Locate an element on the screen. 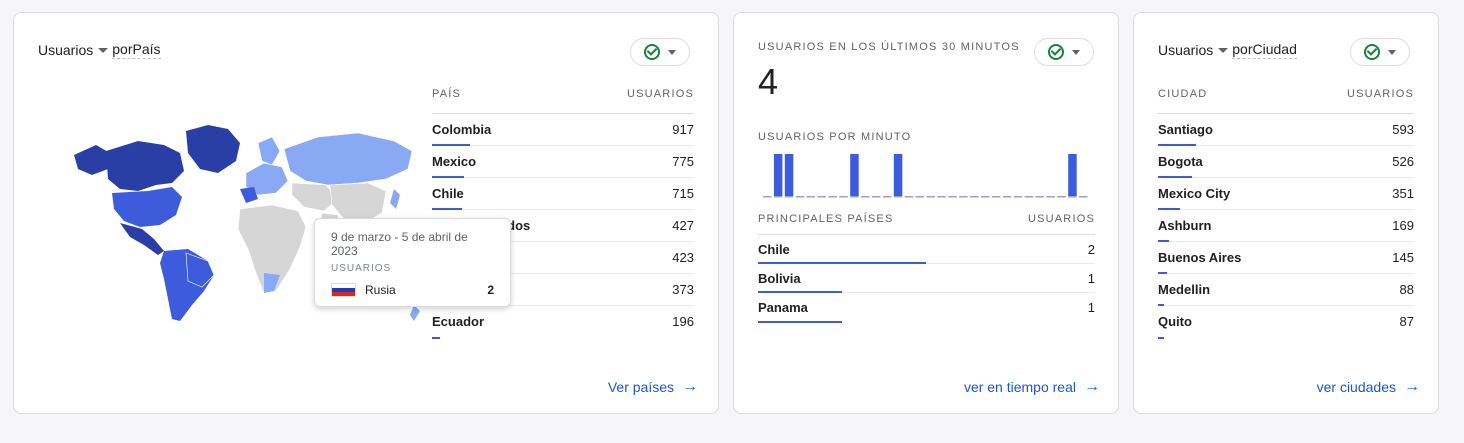  country-card-title: Usuarios porPaís is located at coordinates (99, 50).